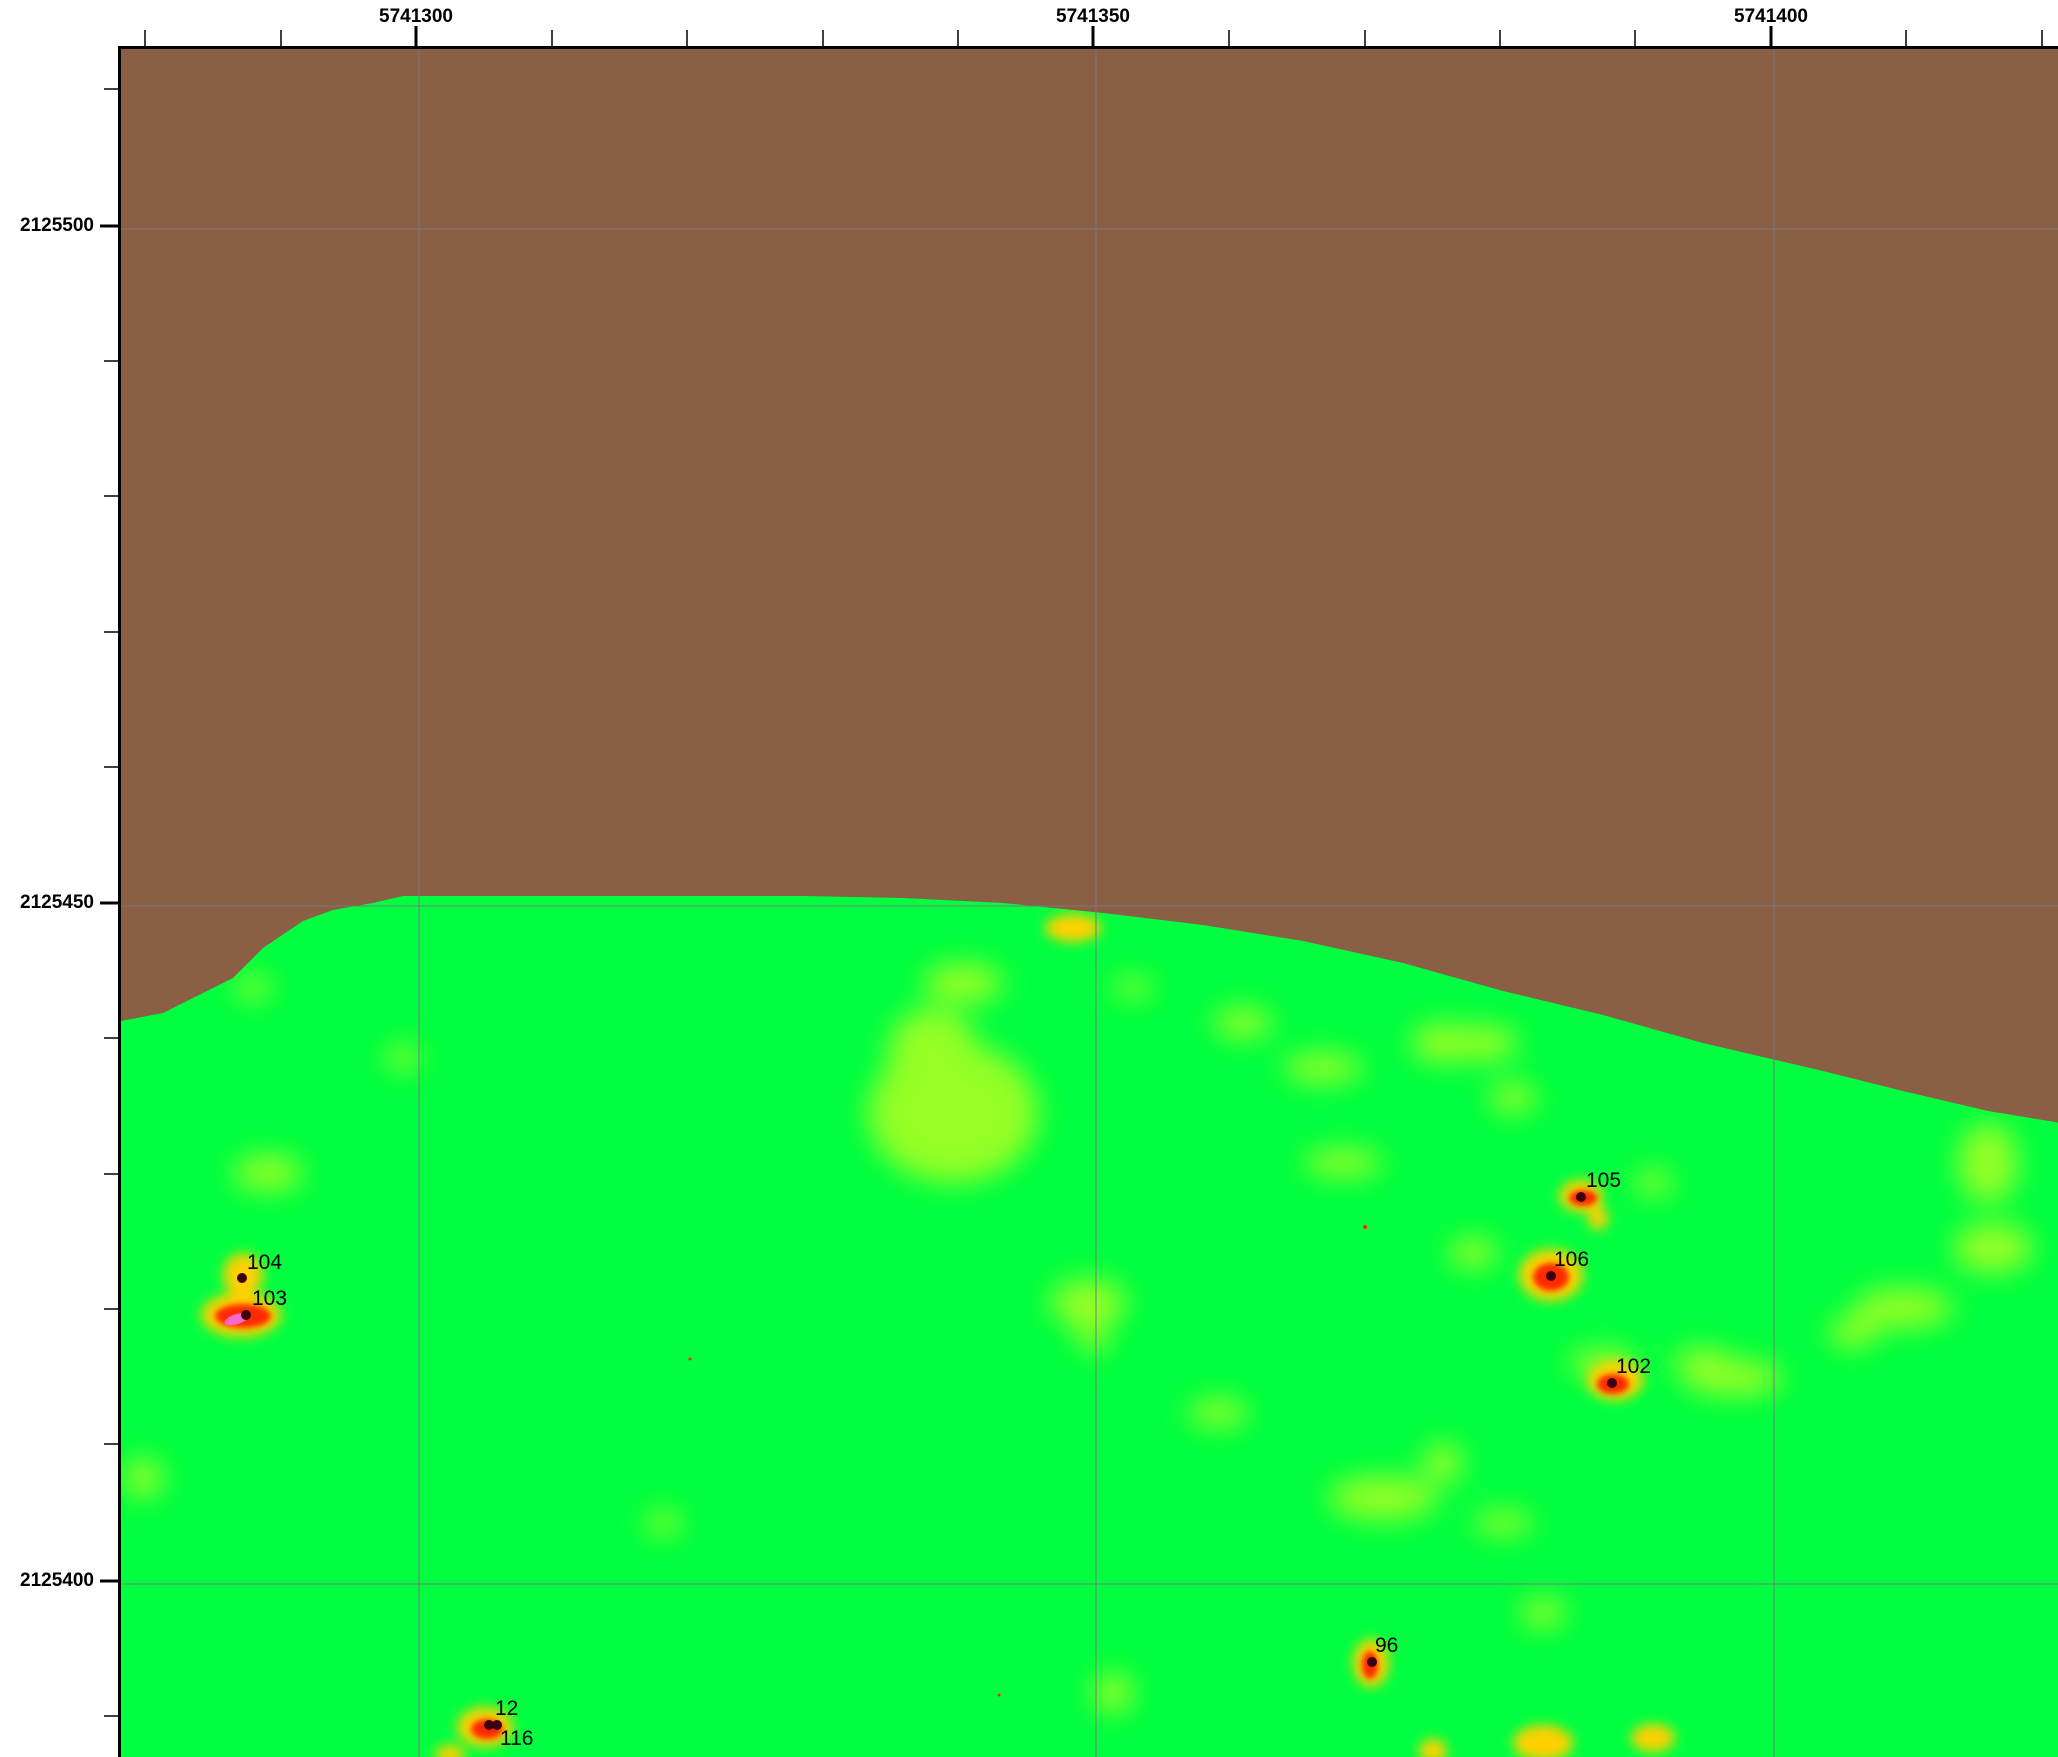 This screenshot has width=2058, height=1757. Describe the element at coordinates (516, 1738) in the screenshot. I see `point-label-116: 116` at that location.